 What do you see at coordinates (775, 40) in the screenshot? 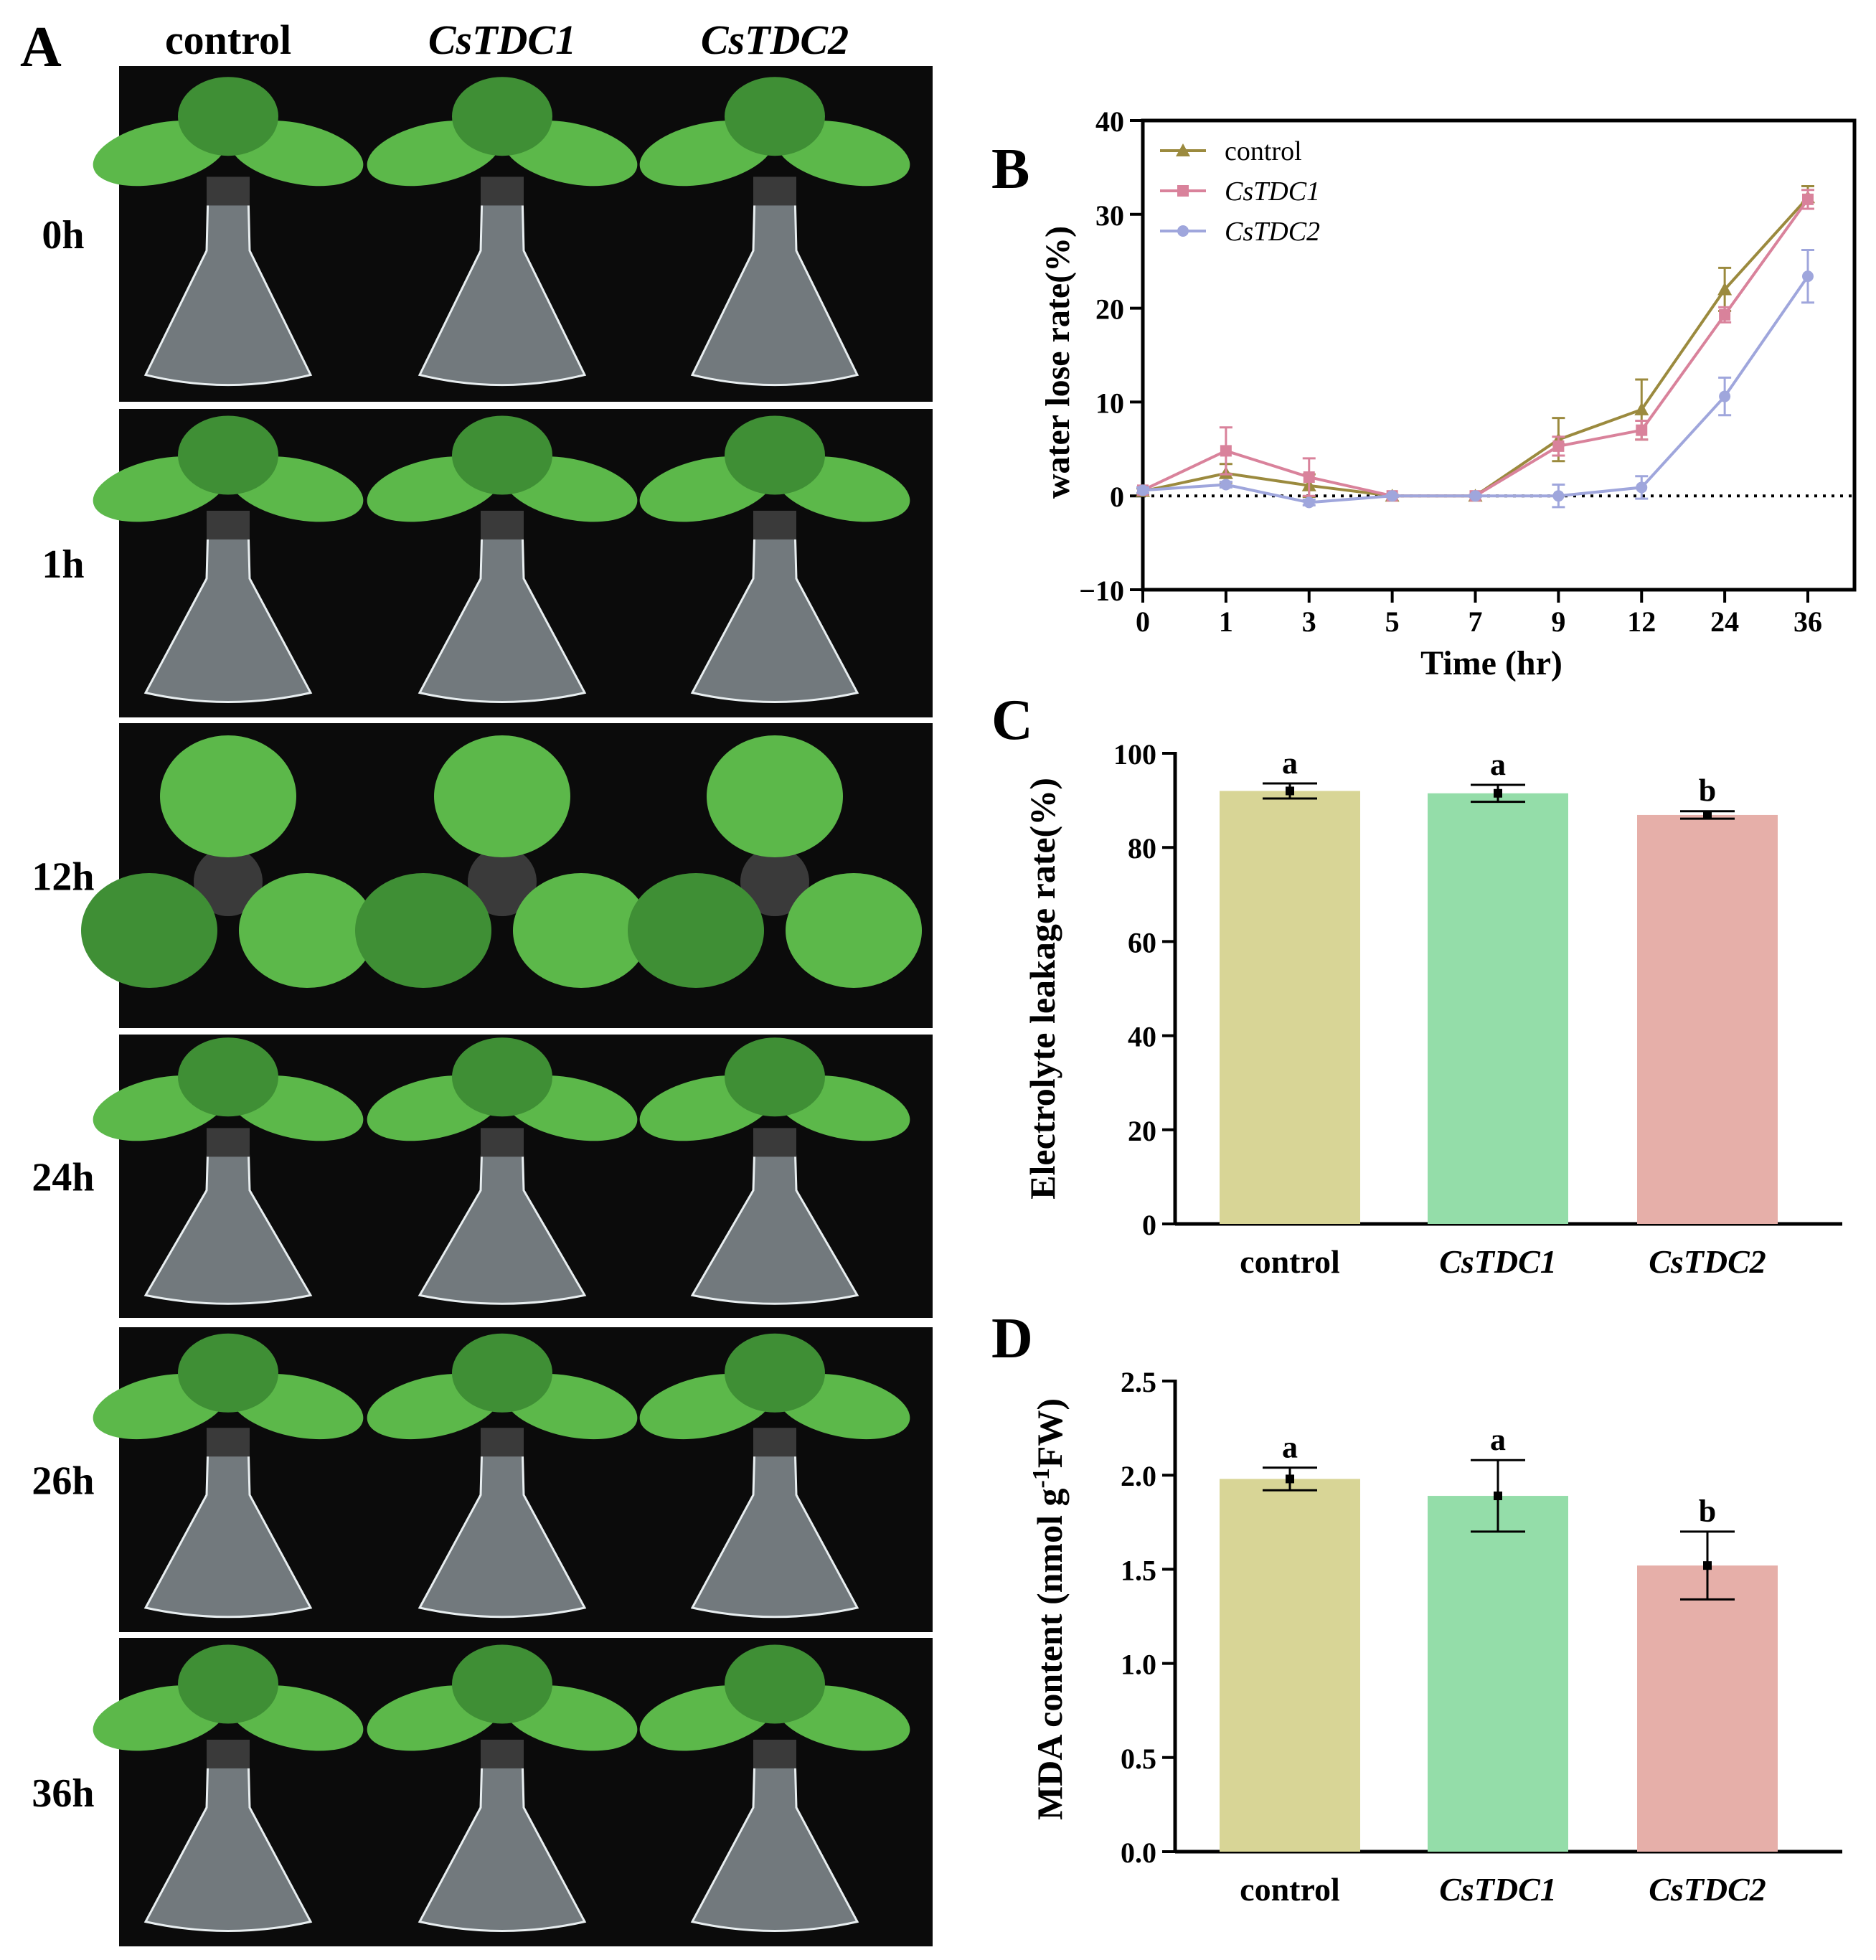
I see `column-header-cstdc2: CsTDC2` at bounding box center [775, 40].